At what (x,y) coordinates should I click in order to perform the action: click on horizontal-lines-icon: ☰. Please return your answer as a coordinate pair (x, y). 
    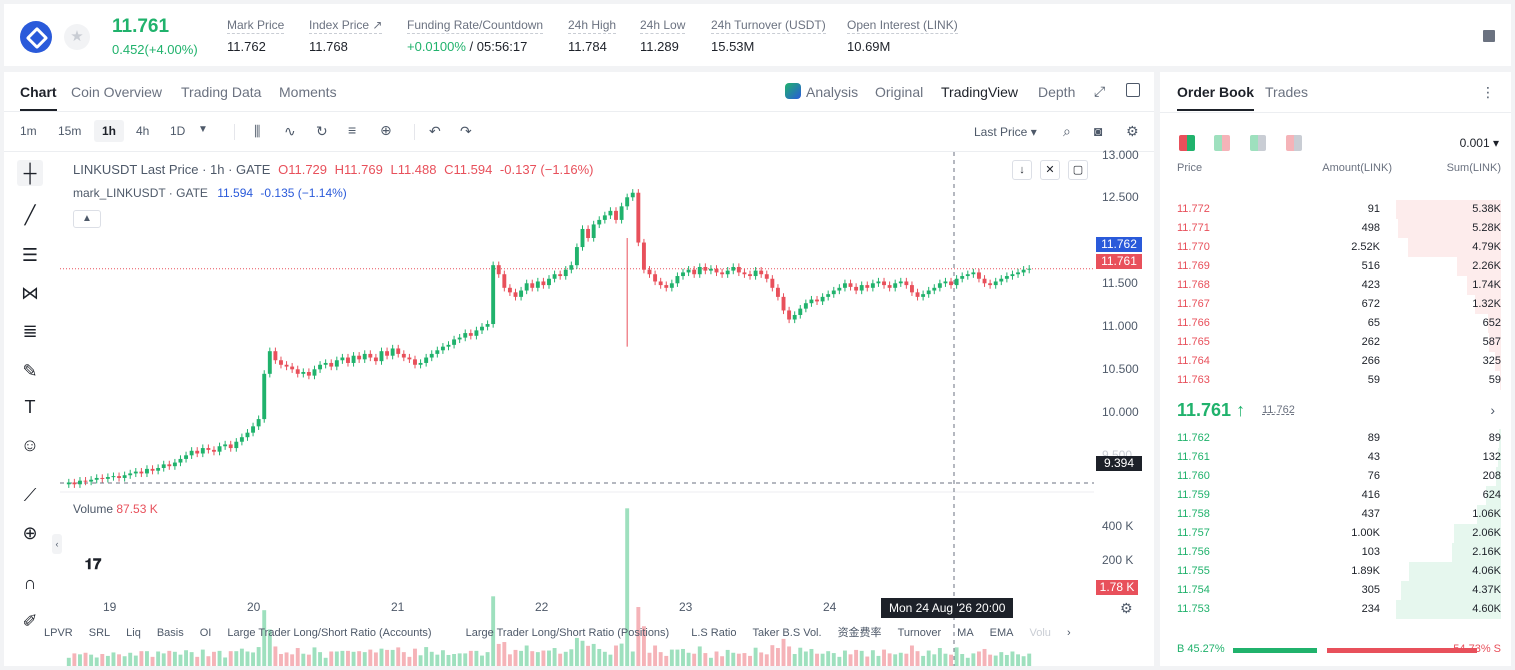
    Looking at the image, I should click on (30, 255).